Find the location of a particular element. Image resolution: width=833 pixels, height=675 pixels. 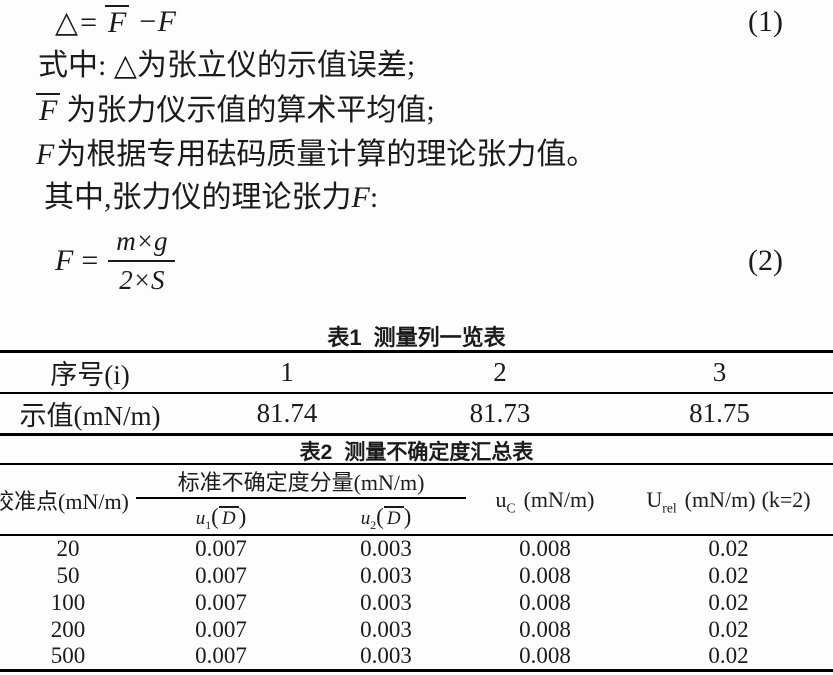

eq2-denominator: 2×S is located at coordinates (142, 280).